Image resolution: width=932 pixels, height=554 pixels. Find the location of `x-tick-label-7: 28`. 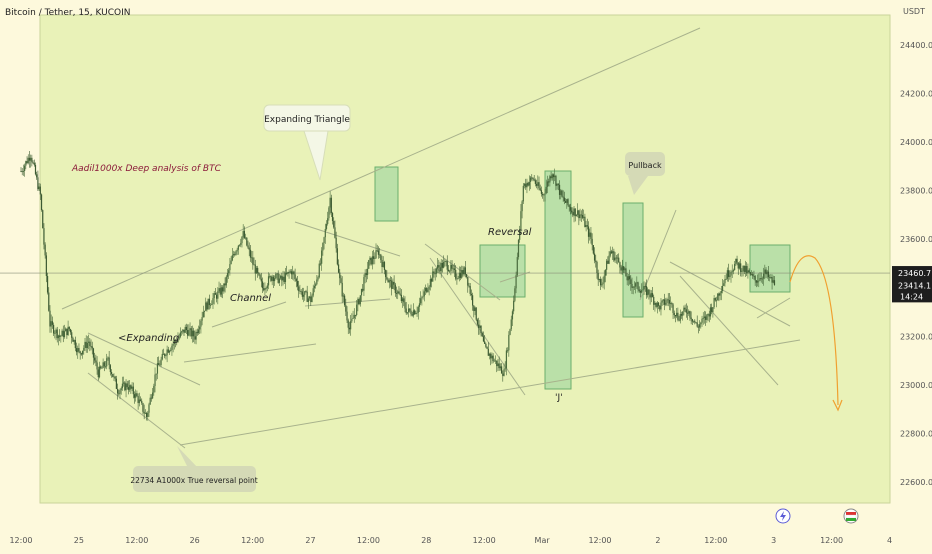

x-tick-label-7: 28 is located at coordinates (426, 540).